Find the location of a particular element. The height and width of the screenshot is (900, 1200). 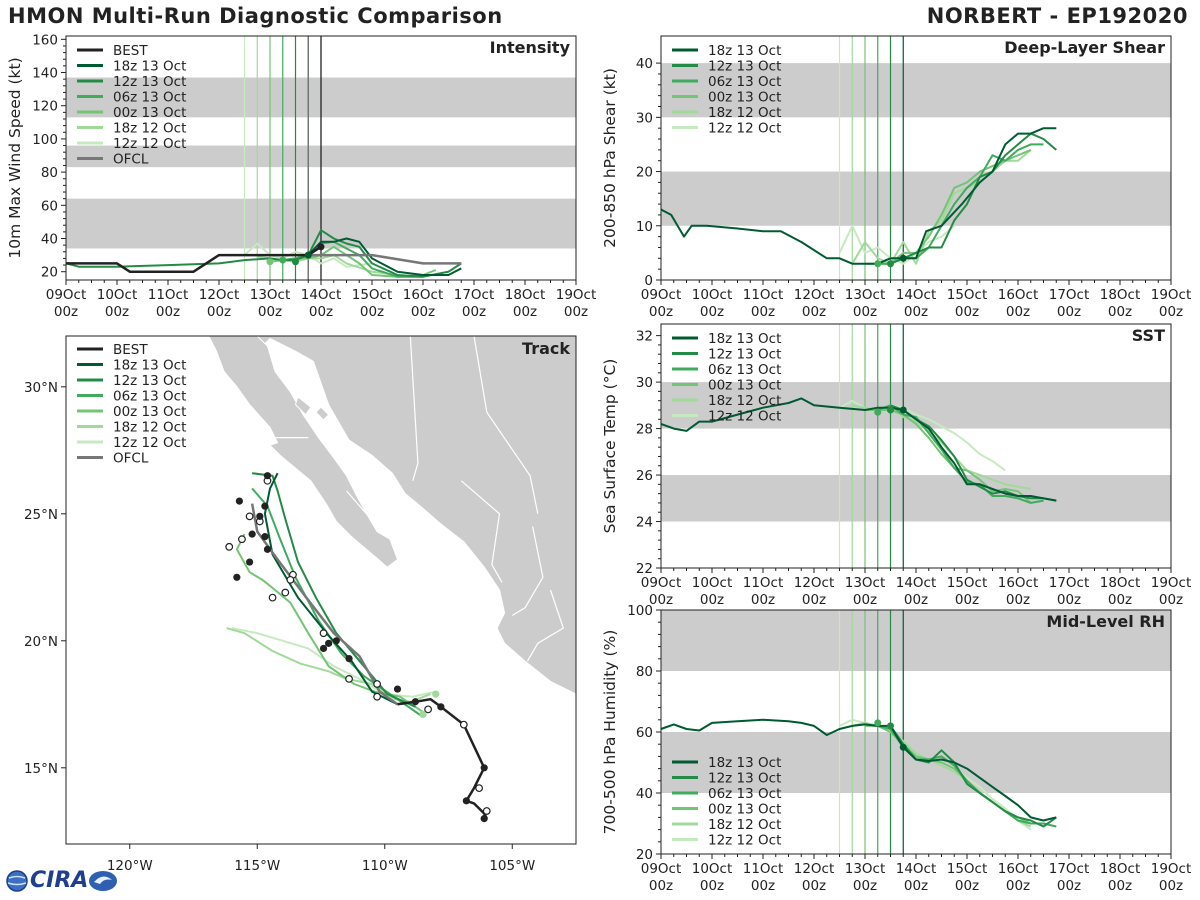

x-tick-label-date: 12Oct is located at coordinates (814, 869).